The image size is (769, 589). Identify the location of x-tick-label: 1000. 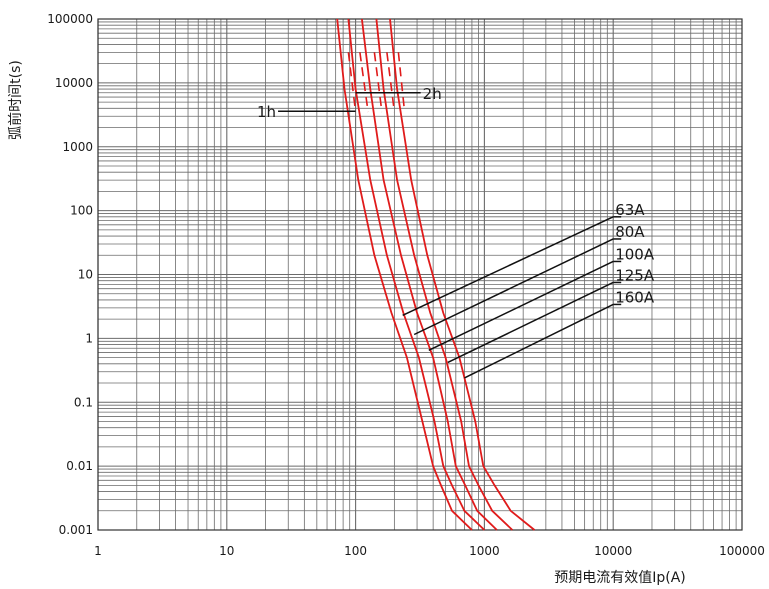
(484, 551).